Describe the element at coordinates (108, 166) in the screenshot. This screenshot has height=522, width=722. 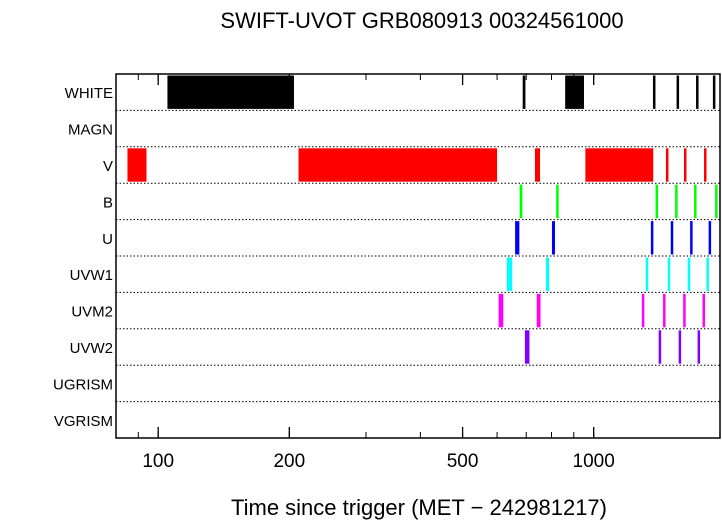
I see `row-label-v: V` at that location.